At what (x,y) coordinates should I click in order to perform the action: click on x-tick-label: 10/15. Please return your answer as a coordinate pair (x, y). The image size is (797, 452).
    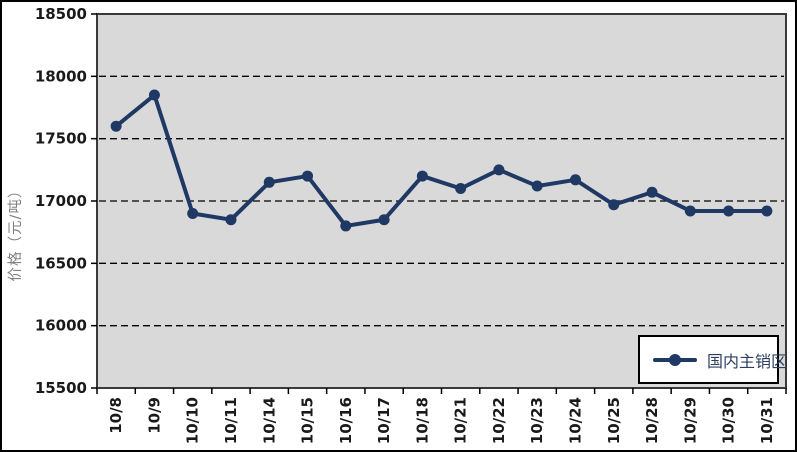
    Looking at the image, I should click on (308, 420).